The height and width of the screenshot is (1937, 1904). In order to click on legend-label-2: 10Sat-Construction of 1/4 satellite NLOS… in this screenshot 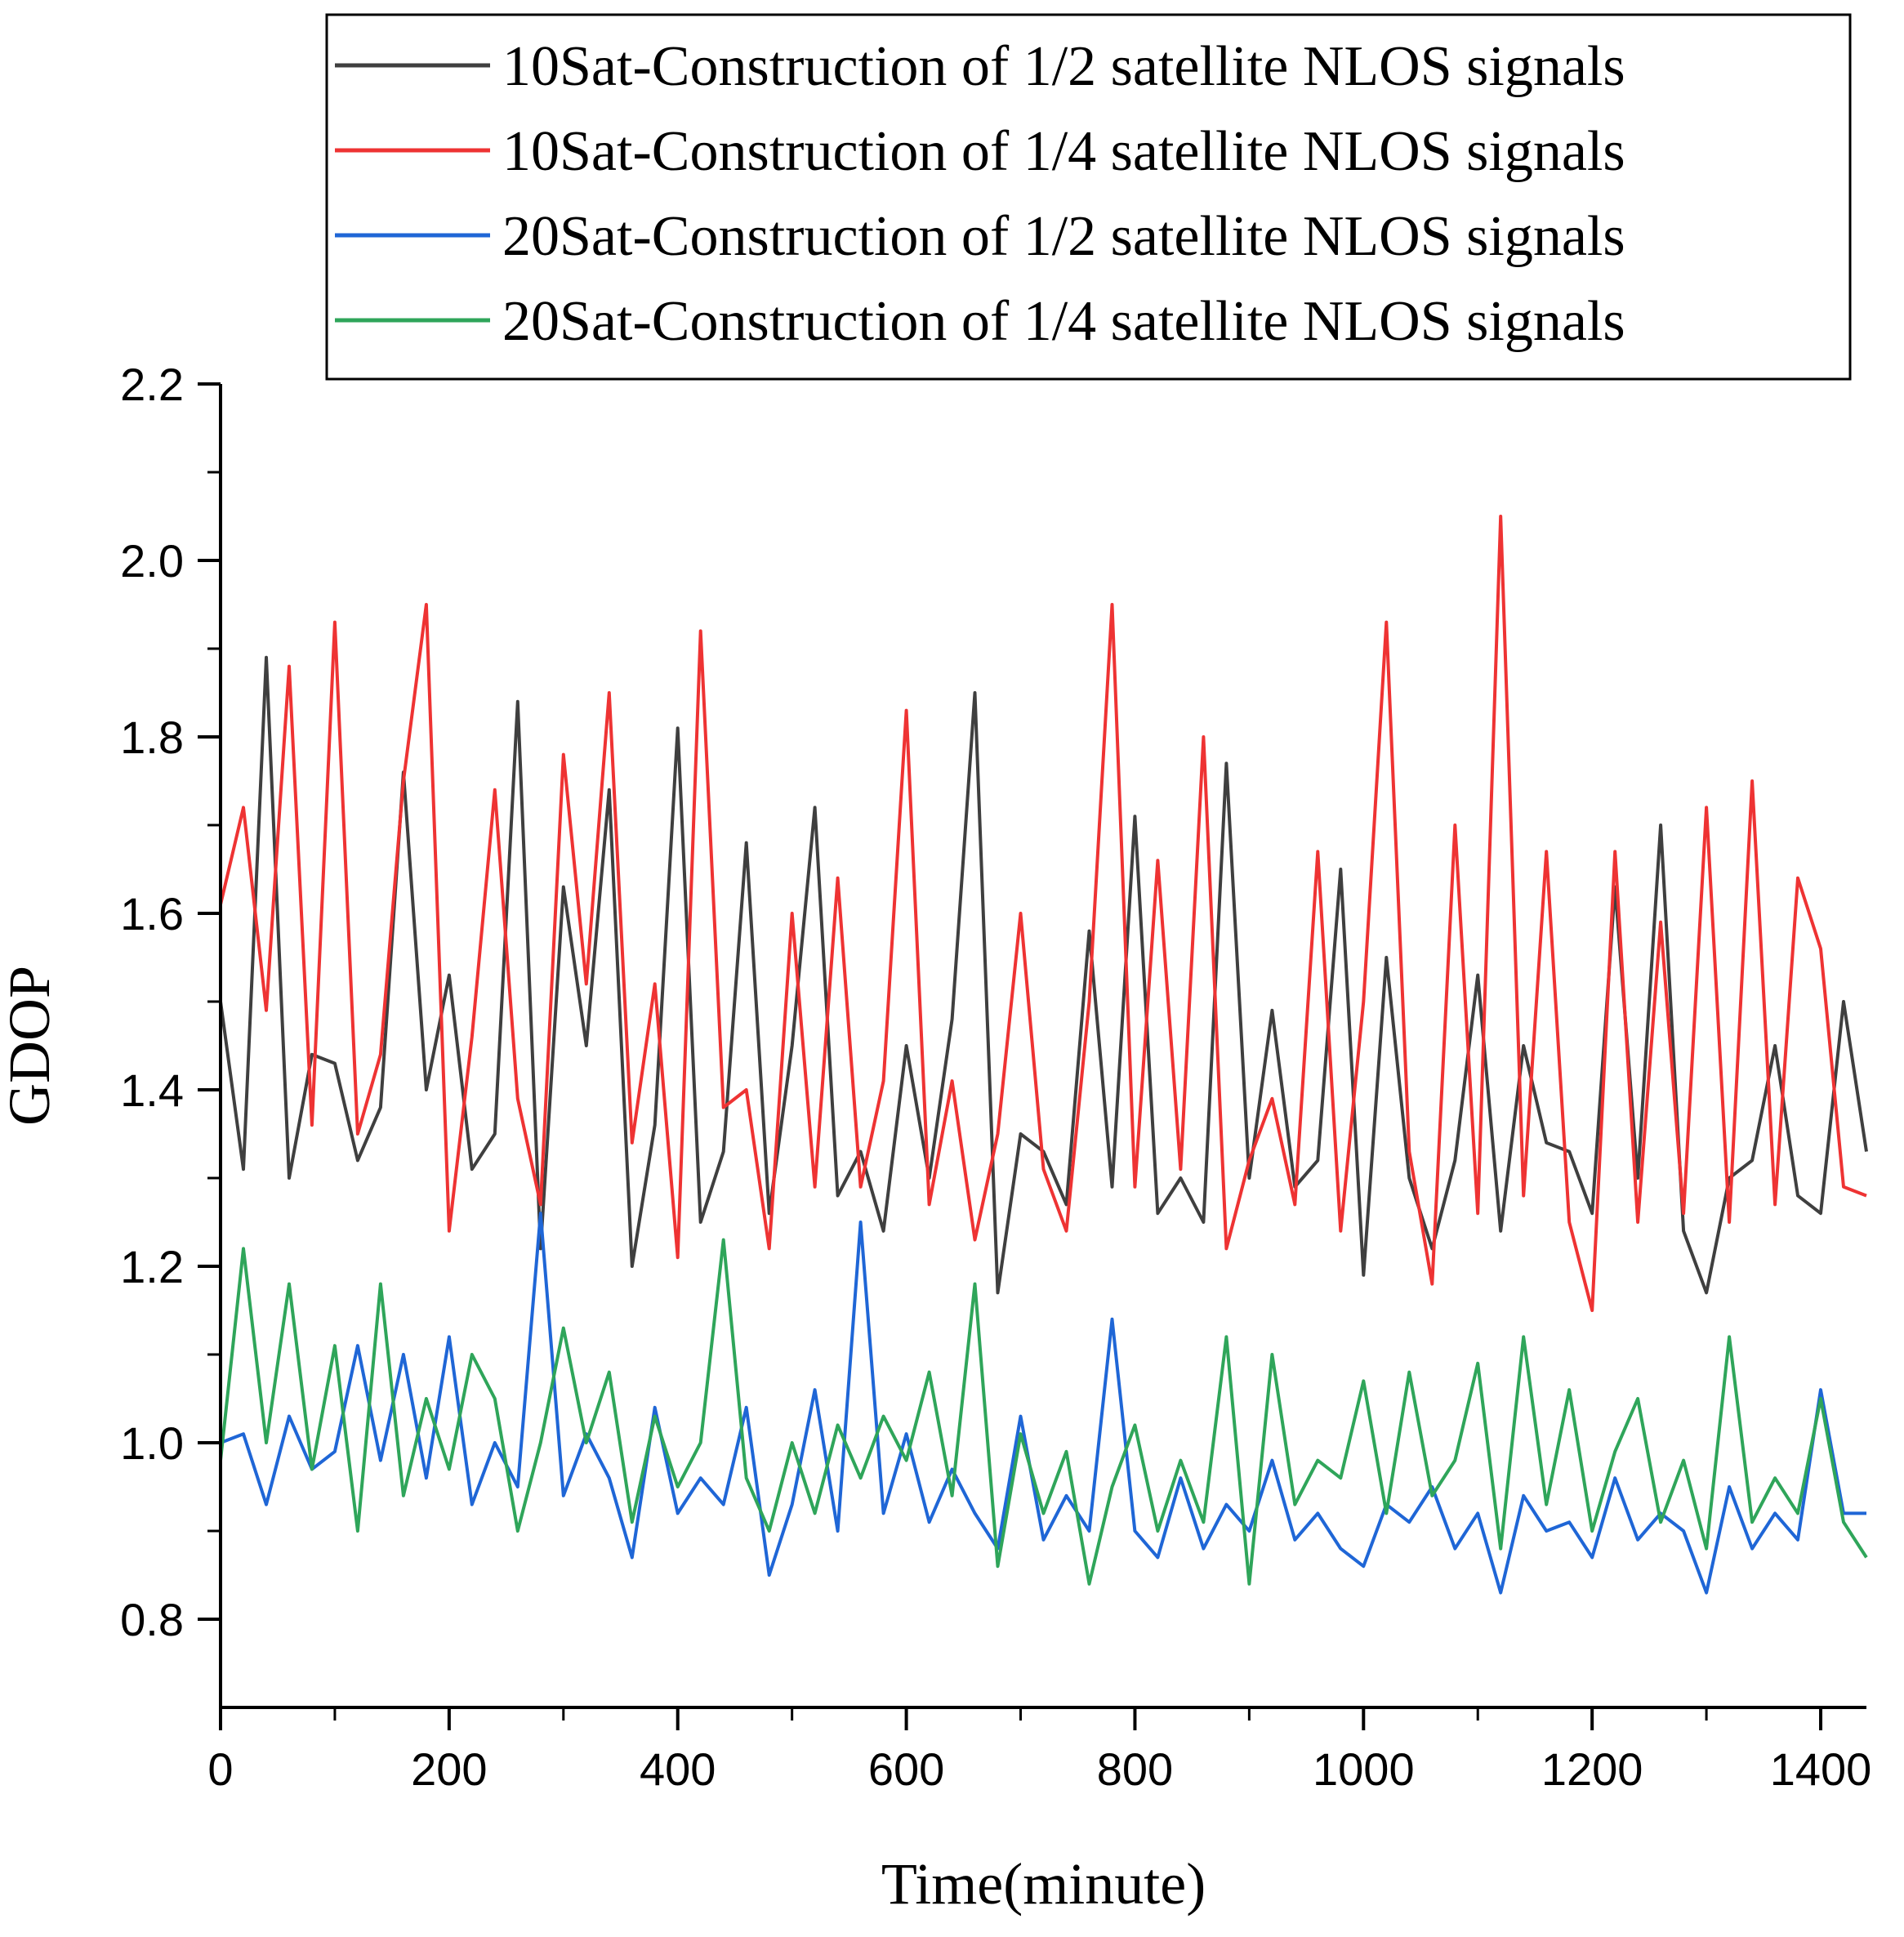, I will do `click(1063, 151)`.